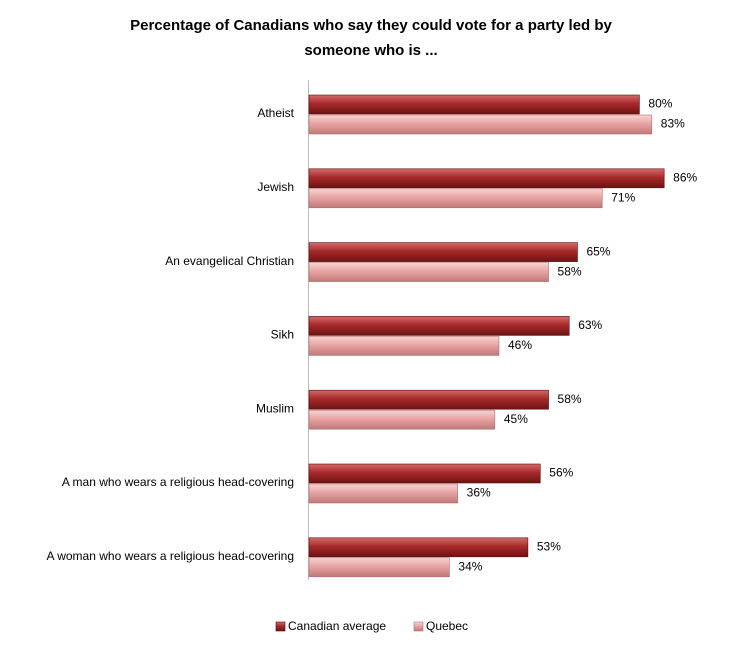 The width and height of the screenshot is (742, 651). What do you see at coordinates (598, 251) in the screenshot?
I see `value-label: 65%` at bounding box center [598, 251].